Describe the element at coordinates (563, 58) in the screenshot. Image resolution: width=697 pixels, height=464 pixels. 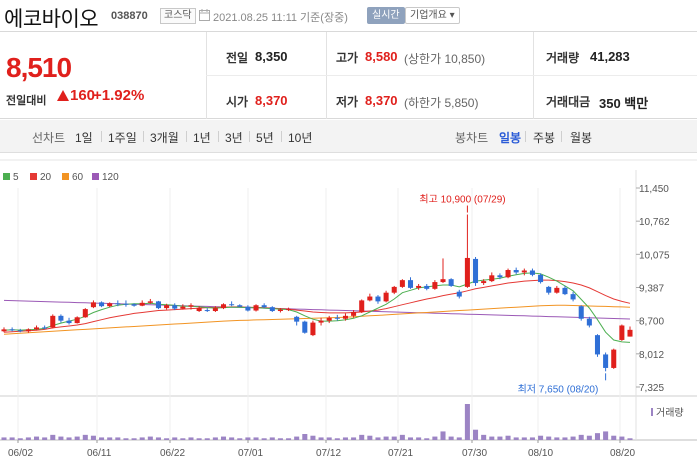
I see `volume-label: 거래량` at that location.